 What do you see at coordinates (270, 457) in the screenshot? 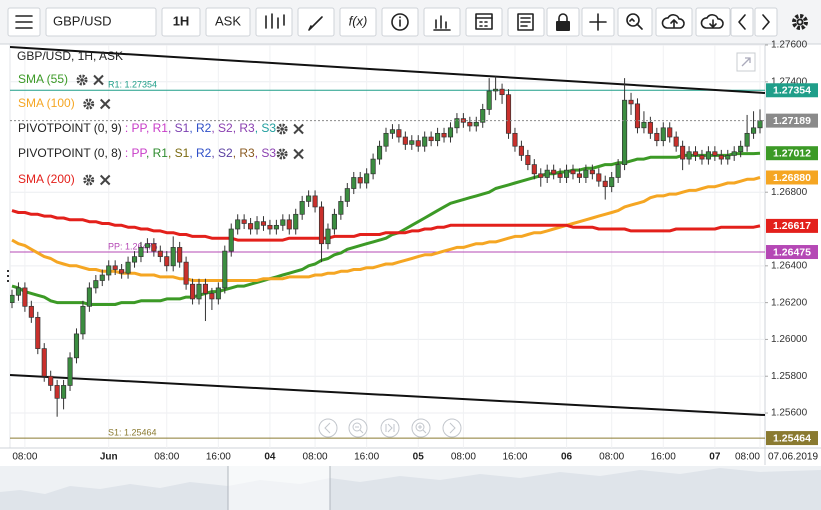
I see `x-tick-label: 04` at bounding box center [270, 457].